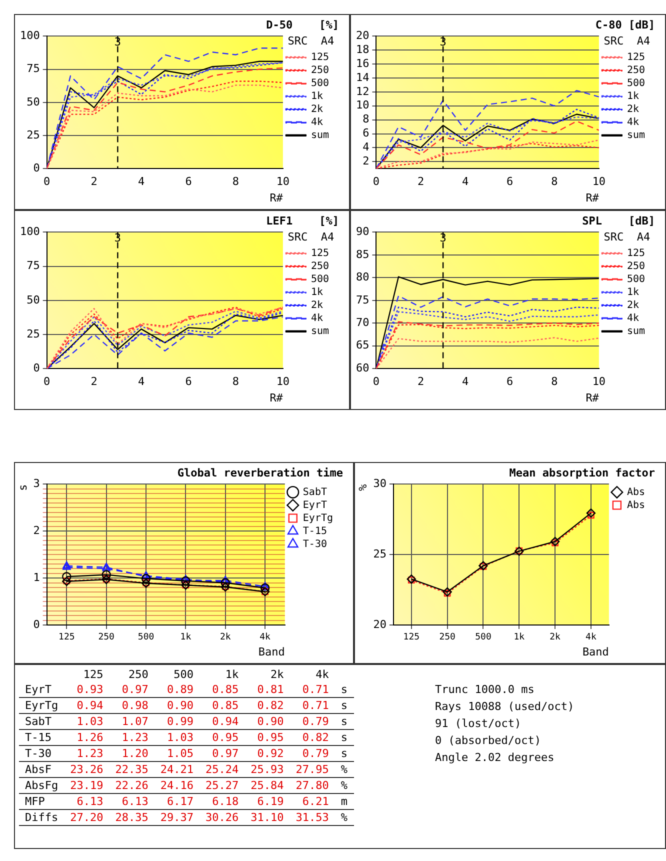 This screenshot has width=666, height=861. What do you see at coordinates (267, 738) in the screenshot?
I see `data-label: 0.95` at bounding box center [267, 738].